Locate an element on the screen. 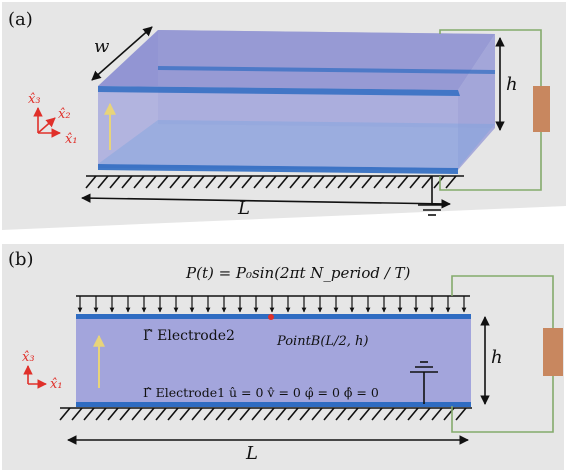 Image resolution: width=566 pixels, height=472 pixels. ground-hatch-b is located at coordinates (265, 414).